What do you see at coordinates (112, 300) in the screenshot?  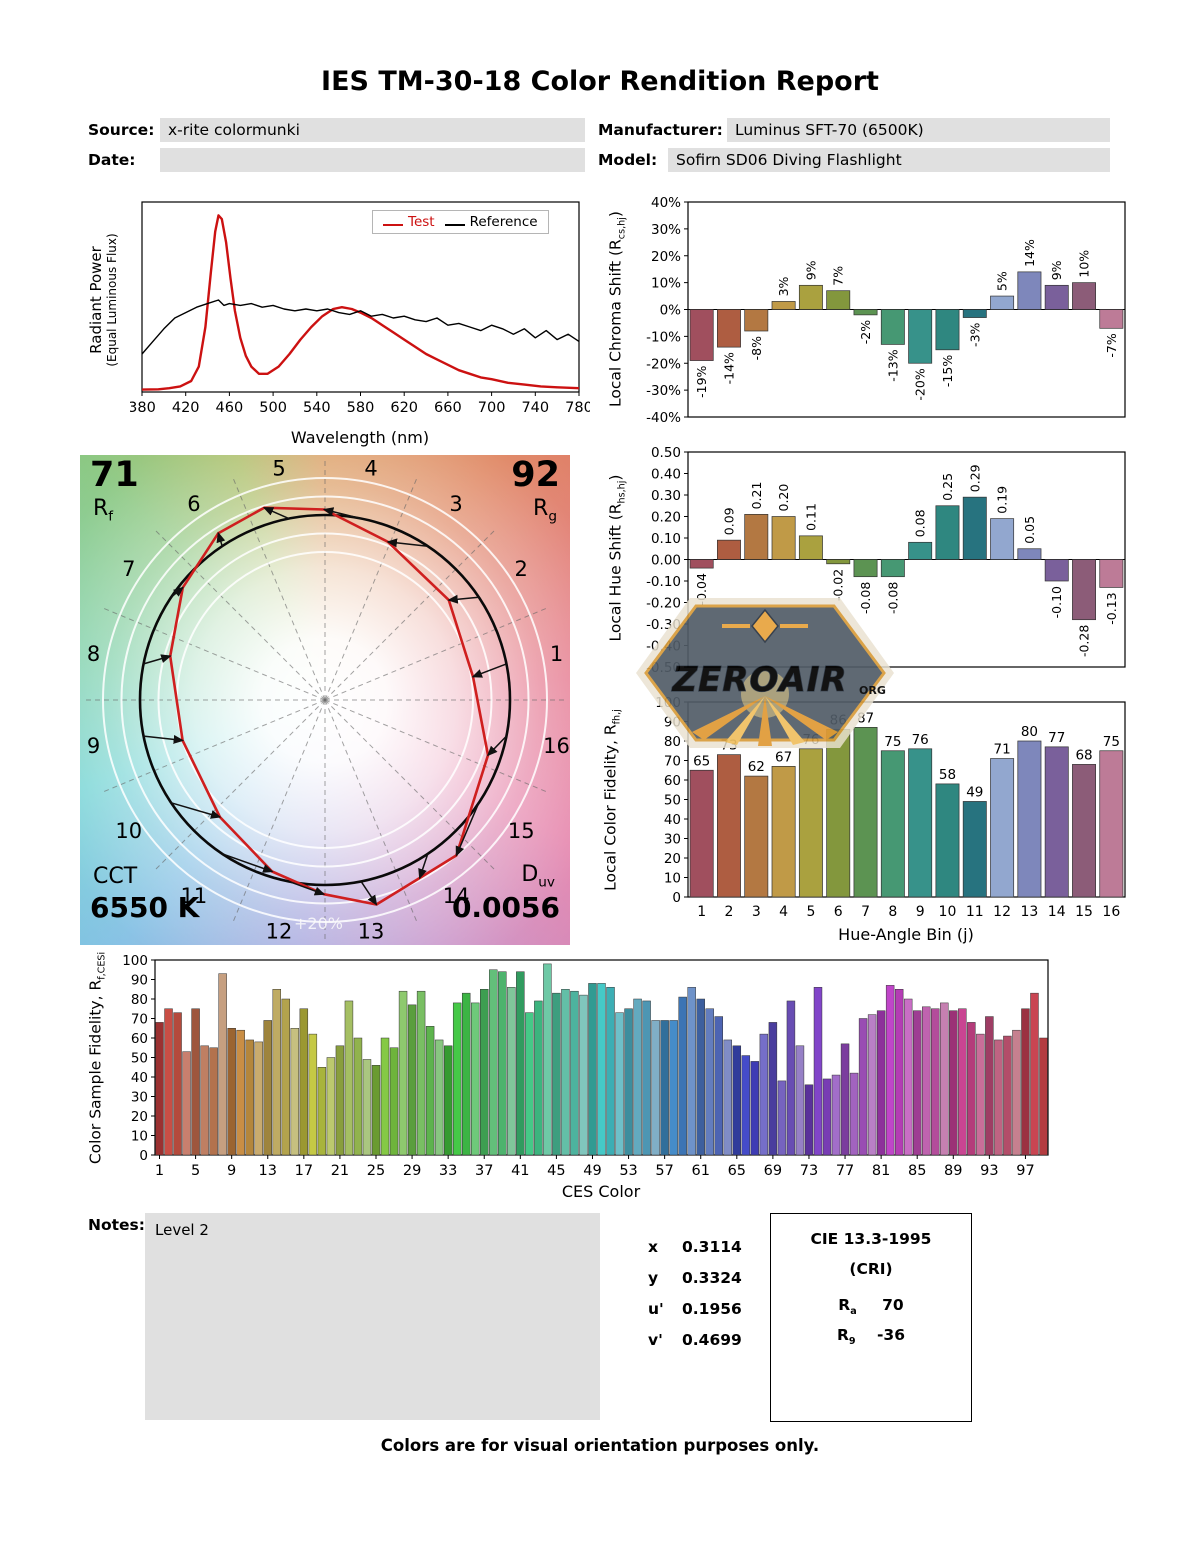 I see `spd-ylabel-line2: (Equal Luminous Flux)` at bounding box center [112, 300].